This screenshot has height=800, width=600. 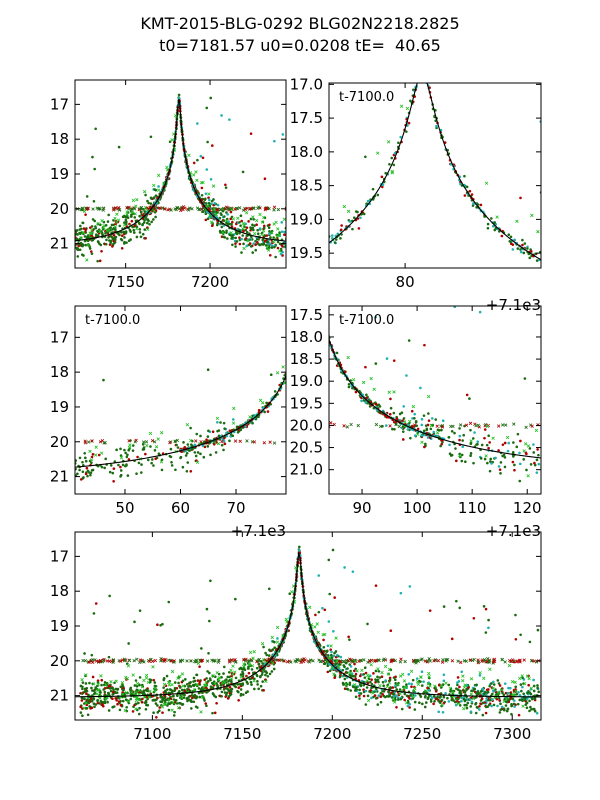 I want to click on x-tick-label: 110, so click(x=472, y=508).